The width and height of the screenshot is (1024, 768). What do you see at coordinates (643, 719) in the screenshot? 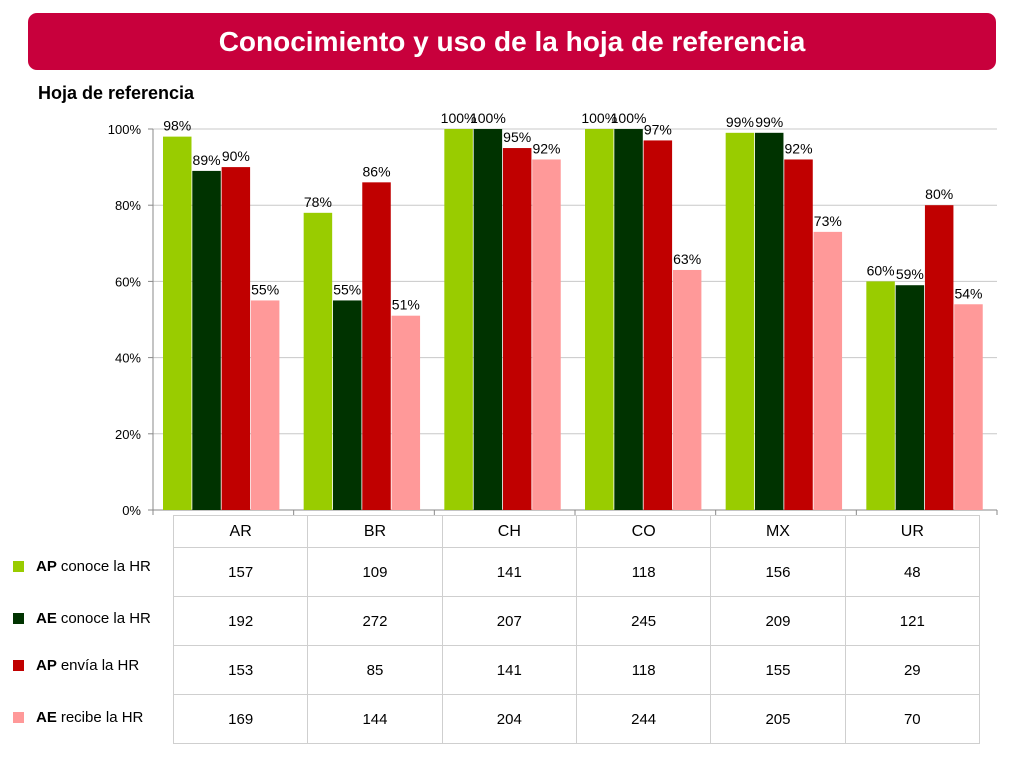
I see `table-cell: 244` at bounding box center [643, 719].